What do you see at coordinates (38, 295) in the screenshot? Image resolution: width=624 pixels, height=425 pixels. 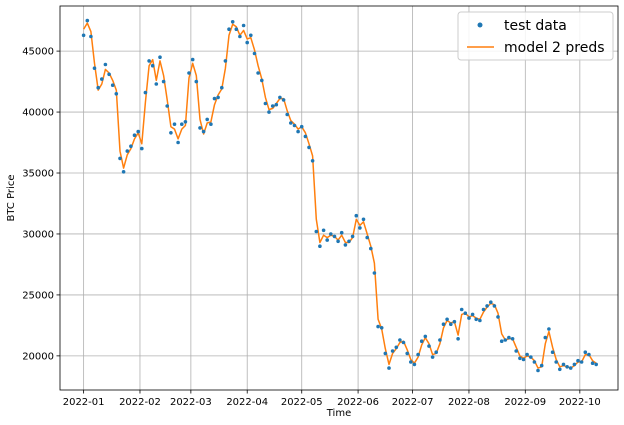 I see `y-tick-label: 25000` at bounding box center [38, 295].